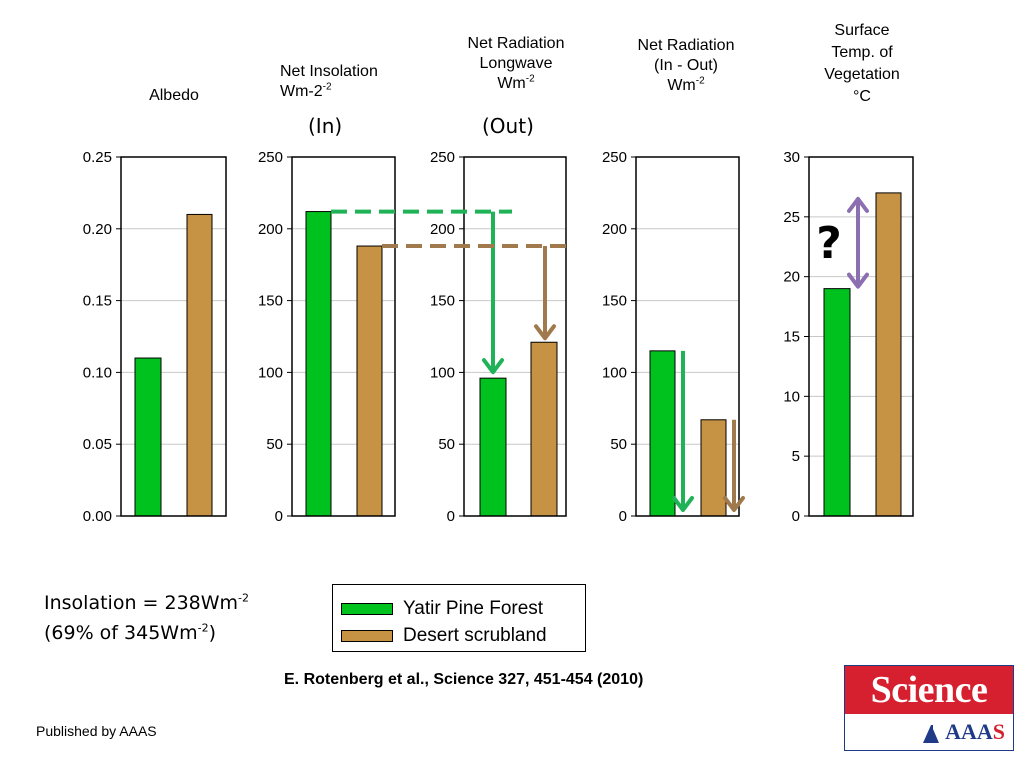  What do you see at coordinates (545, 332) in the screenshot?
I see `brown-arrowhead` at bounding box center [545, 332].